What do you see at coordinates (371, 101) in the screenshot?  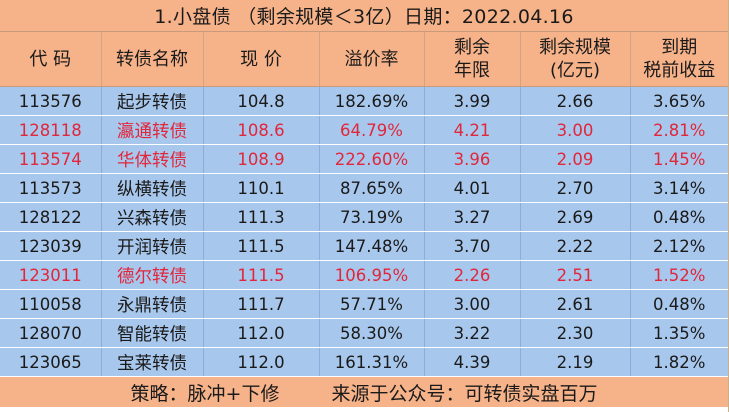 I see `premium-cell: 182.69%` at bounding box center [371, 101].